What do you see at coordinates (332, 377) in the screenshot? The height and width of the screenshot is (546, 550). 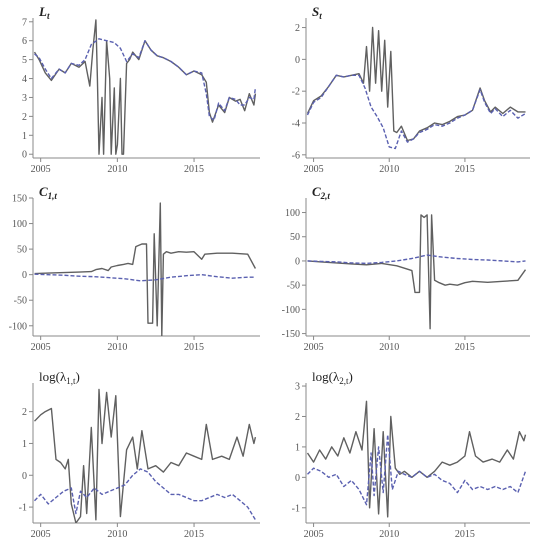 I see `panel-title: log(λ2,t)` at bounding box center [332, 377].